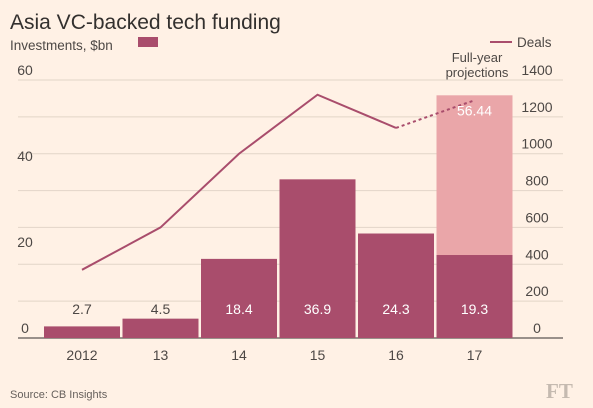 Image resolution: width=593 pixels, height=408 pixels. I want to click on right-axis-label: Deals, so click(534, 42).